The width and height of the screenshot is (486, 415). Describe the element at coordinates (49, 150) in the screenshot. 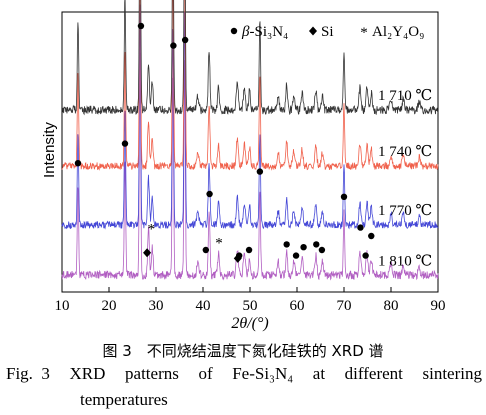

I see `y-axis-label: Intensity` at that location.